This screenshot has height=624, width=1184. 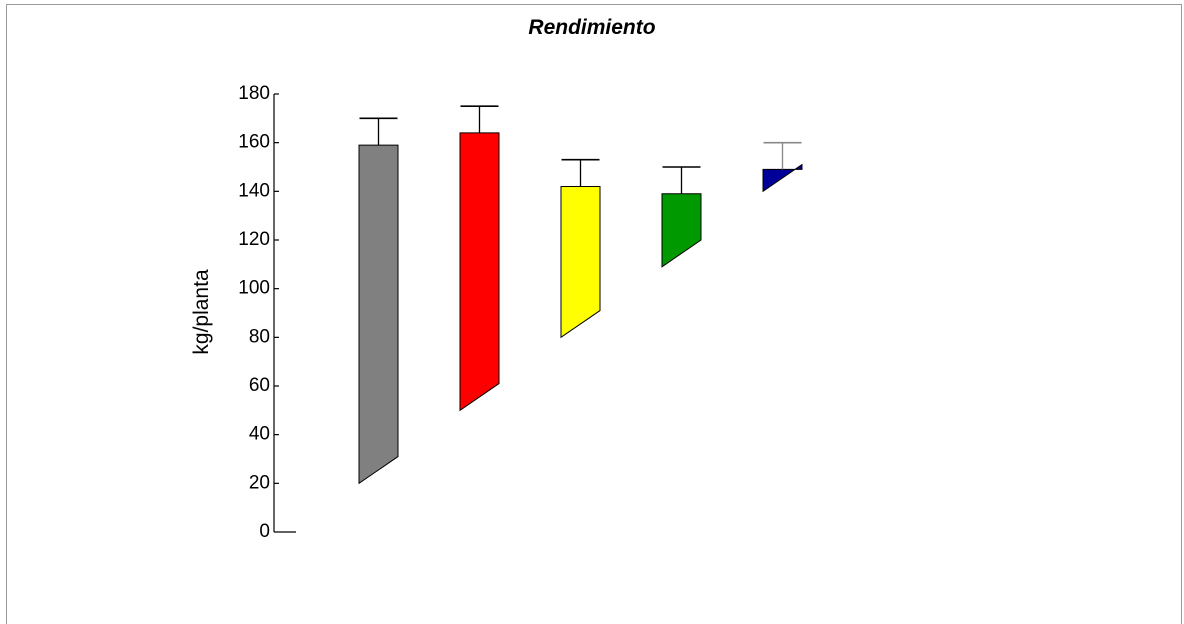 What do you see at coordinates (592, 27) in the screenshot?
I see `chart-title: Rendimiento` at bounding box center [592, 27].